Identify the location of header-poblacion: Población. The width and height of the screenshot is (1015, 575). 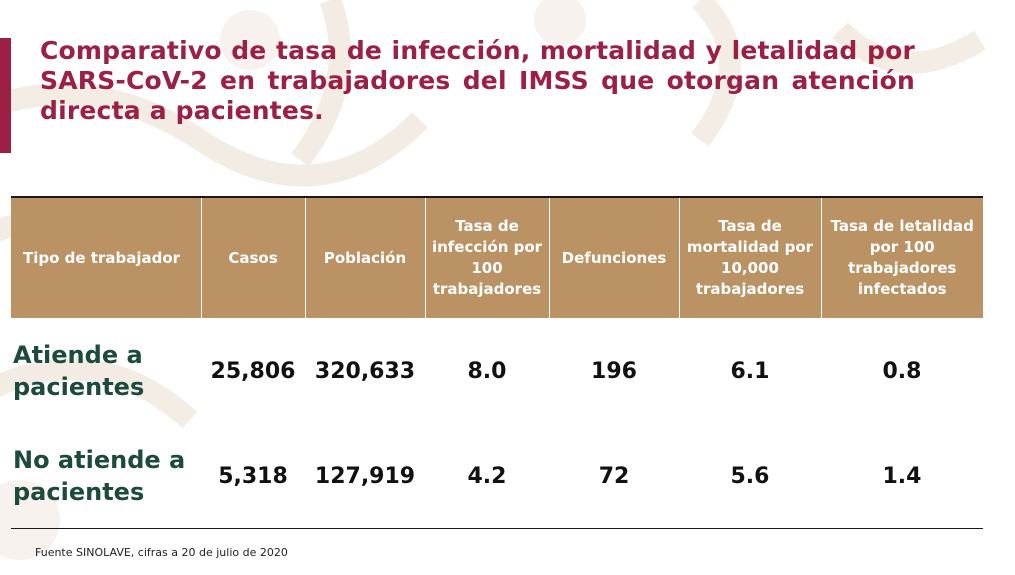
(364, 257).